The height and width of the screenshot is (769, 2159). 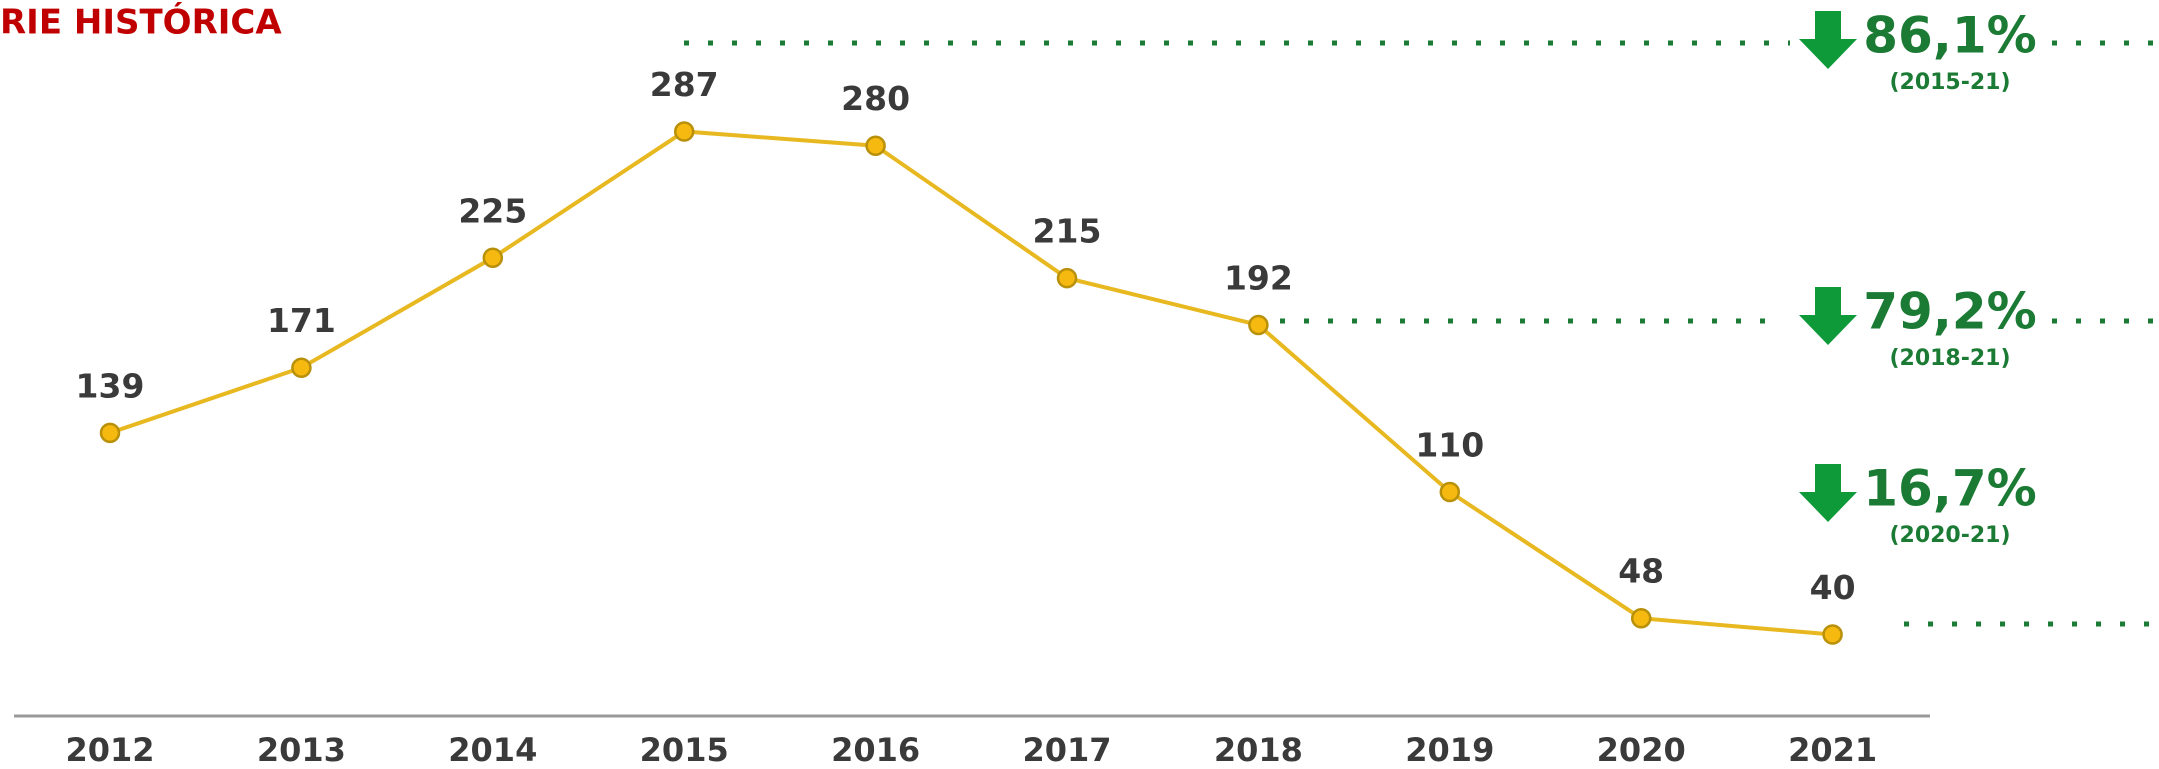 What do you see at coordinates (141, 22) in the screenshot?
I see `chart-title: RIE HISTÓRICA` at bounding box center [141, 22].